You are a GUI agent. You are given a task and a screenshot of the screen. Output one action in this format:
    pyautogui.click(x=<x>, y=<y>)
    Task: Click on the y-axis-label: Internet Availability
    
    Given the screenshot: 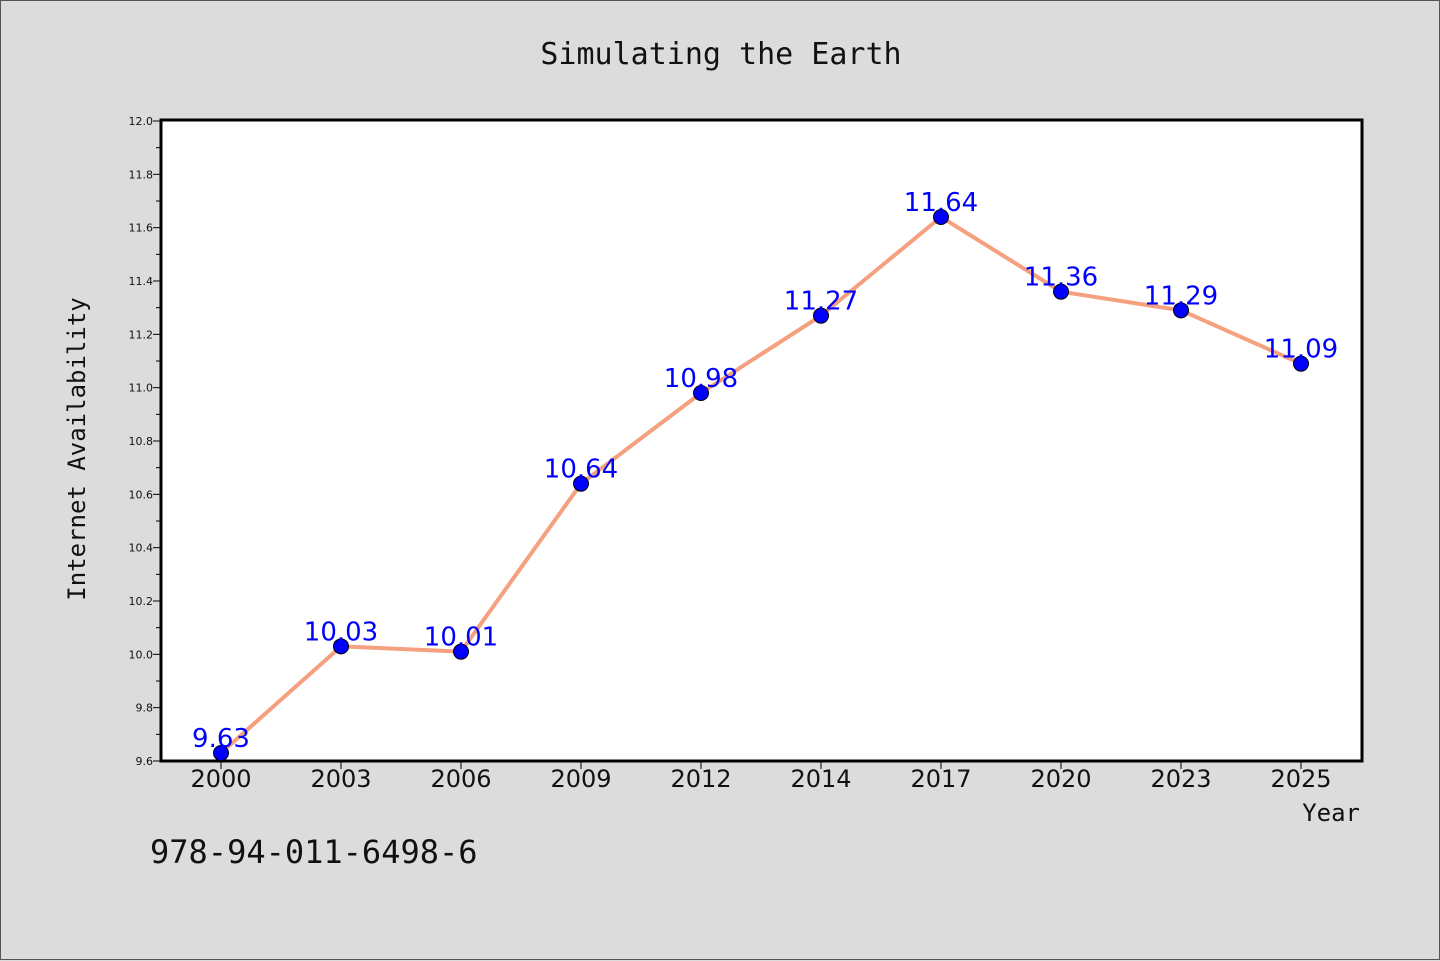 What is the action you would take?
    pyautogui.click(x=77, y=448)
    